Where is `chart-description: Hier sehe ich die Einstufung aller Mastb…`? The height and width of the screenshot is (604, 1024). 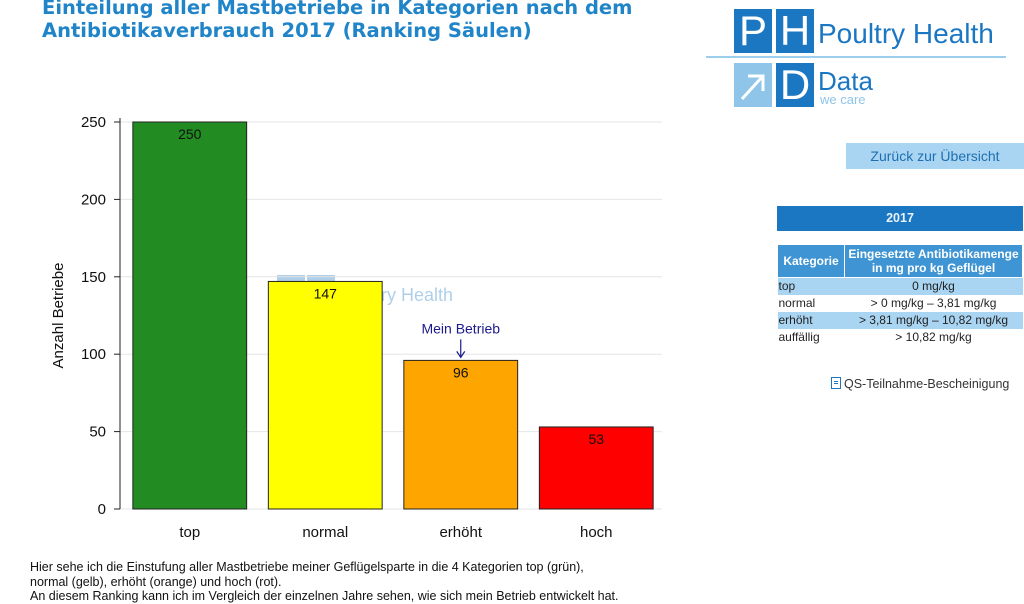
chart-description: Hier sehe ich die Einstufung aller Mastb… is located at coordinates (370, 582).